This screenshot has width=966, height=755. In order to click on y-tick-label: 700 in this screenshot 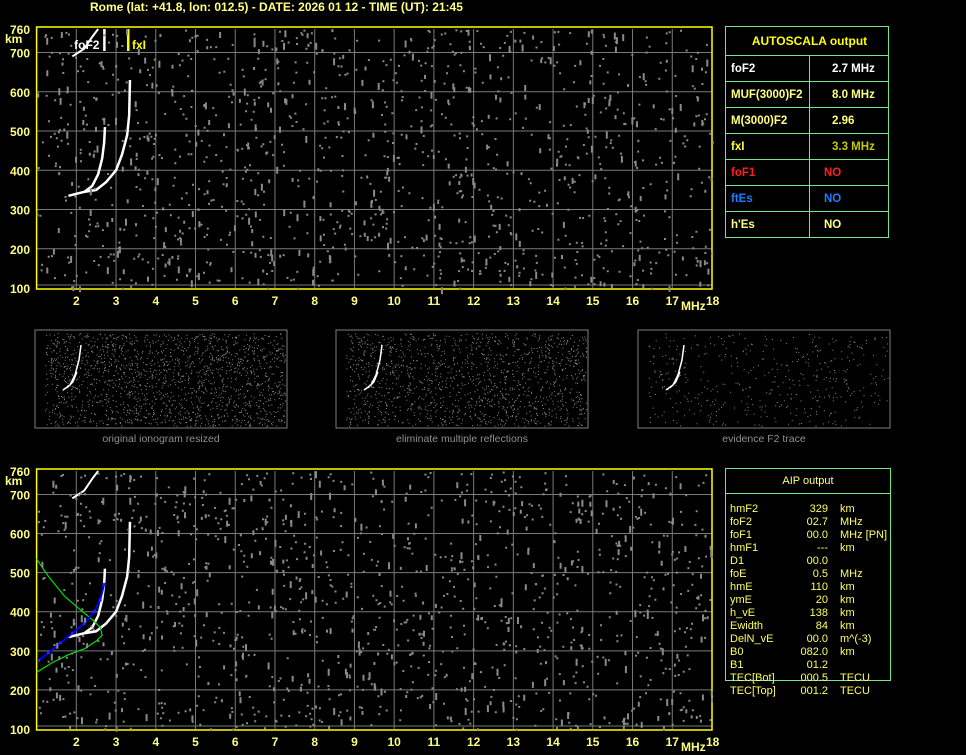, I will do `click(20, 54)`.